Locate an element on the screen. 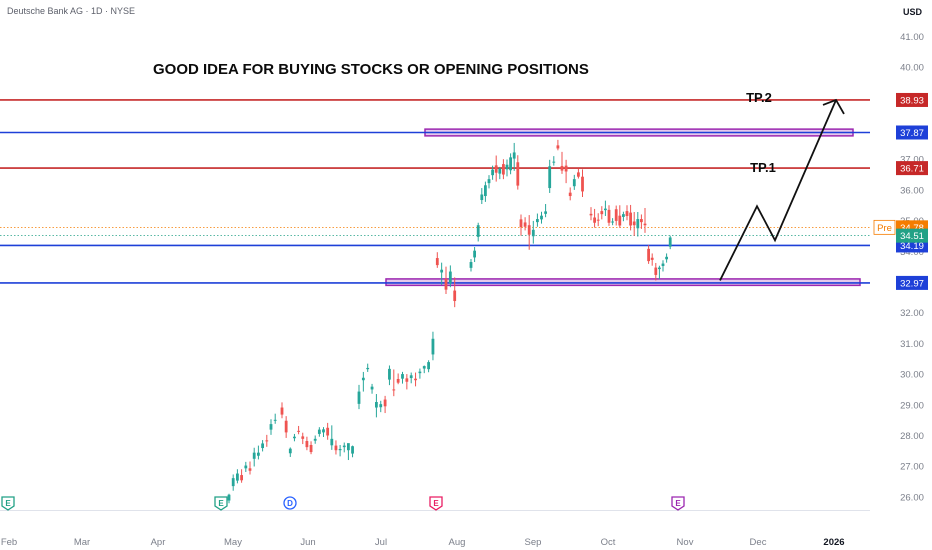  tp1-label: TP.1 is located at coordinates (763, 167).